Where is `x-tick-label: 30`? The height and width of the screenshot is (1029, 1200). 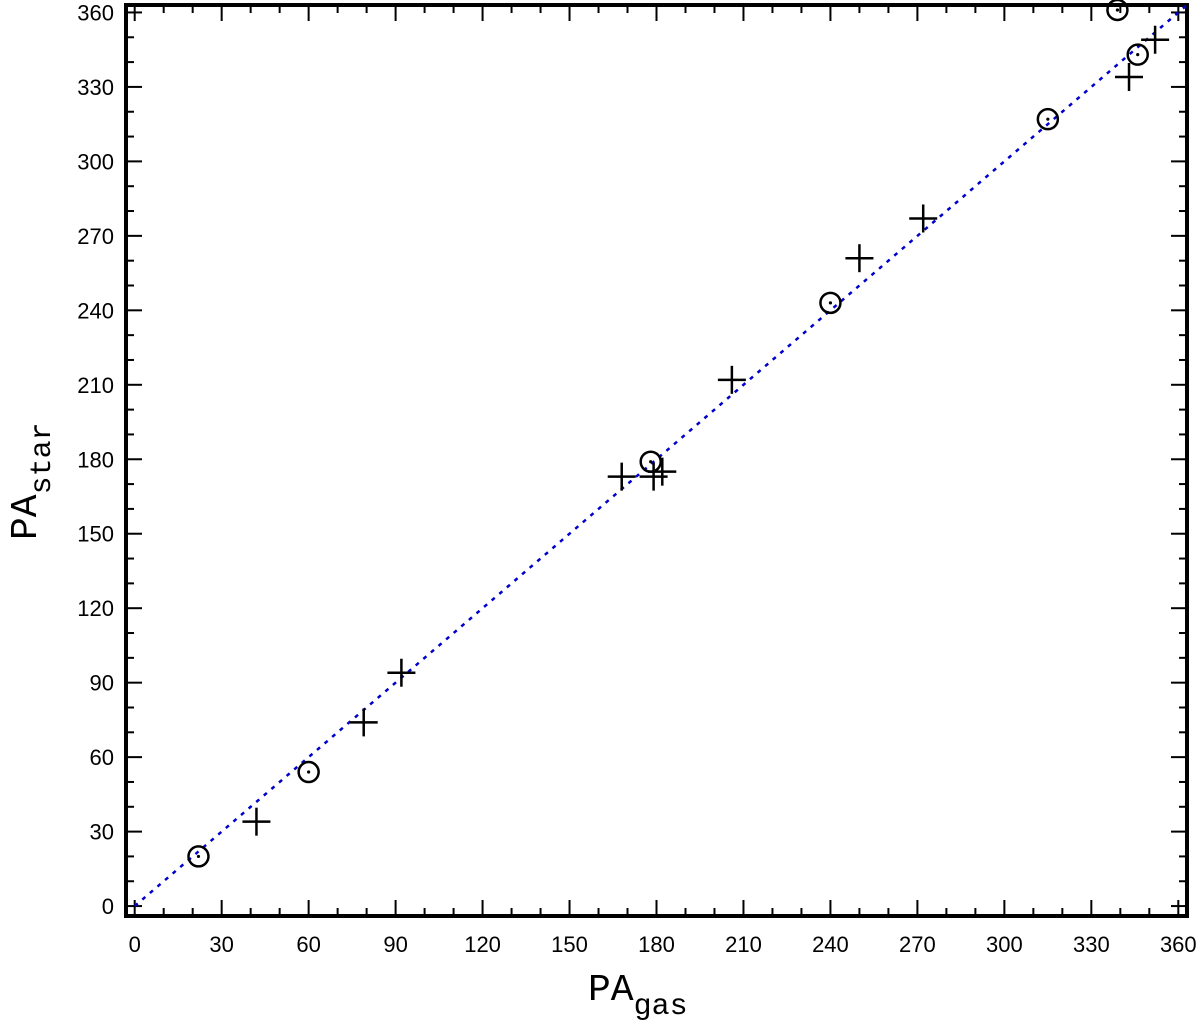
x-tick-label: 30 is located at coordinates (221, 944).